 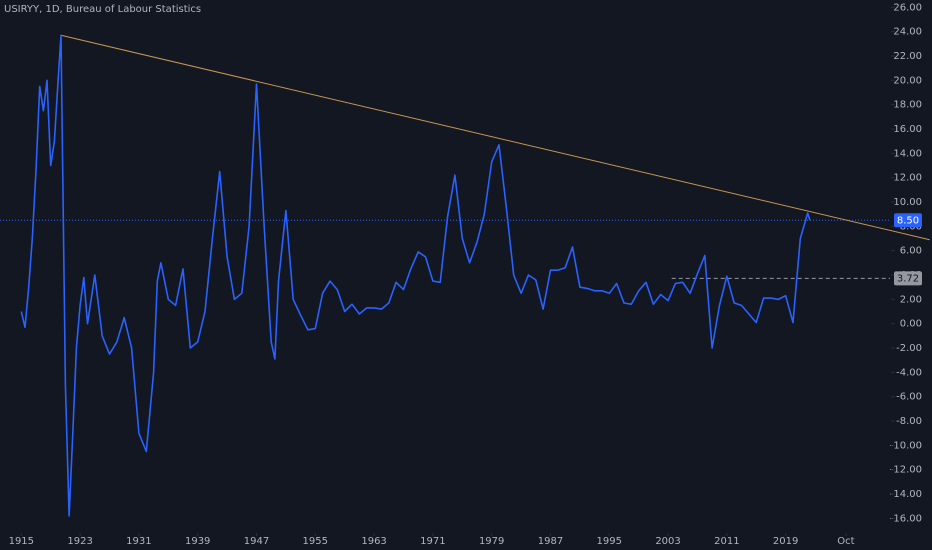 What do you see at coordinates (432, 541) in the screenshot?
I see `x-tick-label: 1971` at bounding box center [432, 541].